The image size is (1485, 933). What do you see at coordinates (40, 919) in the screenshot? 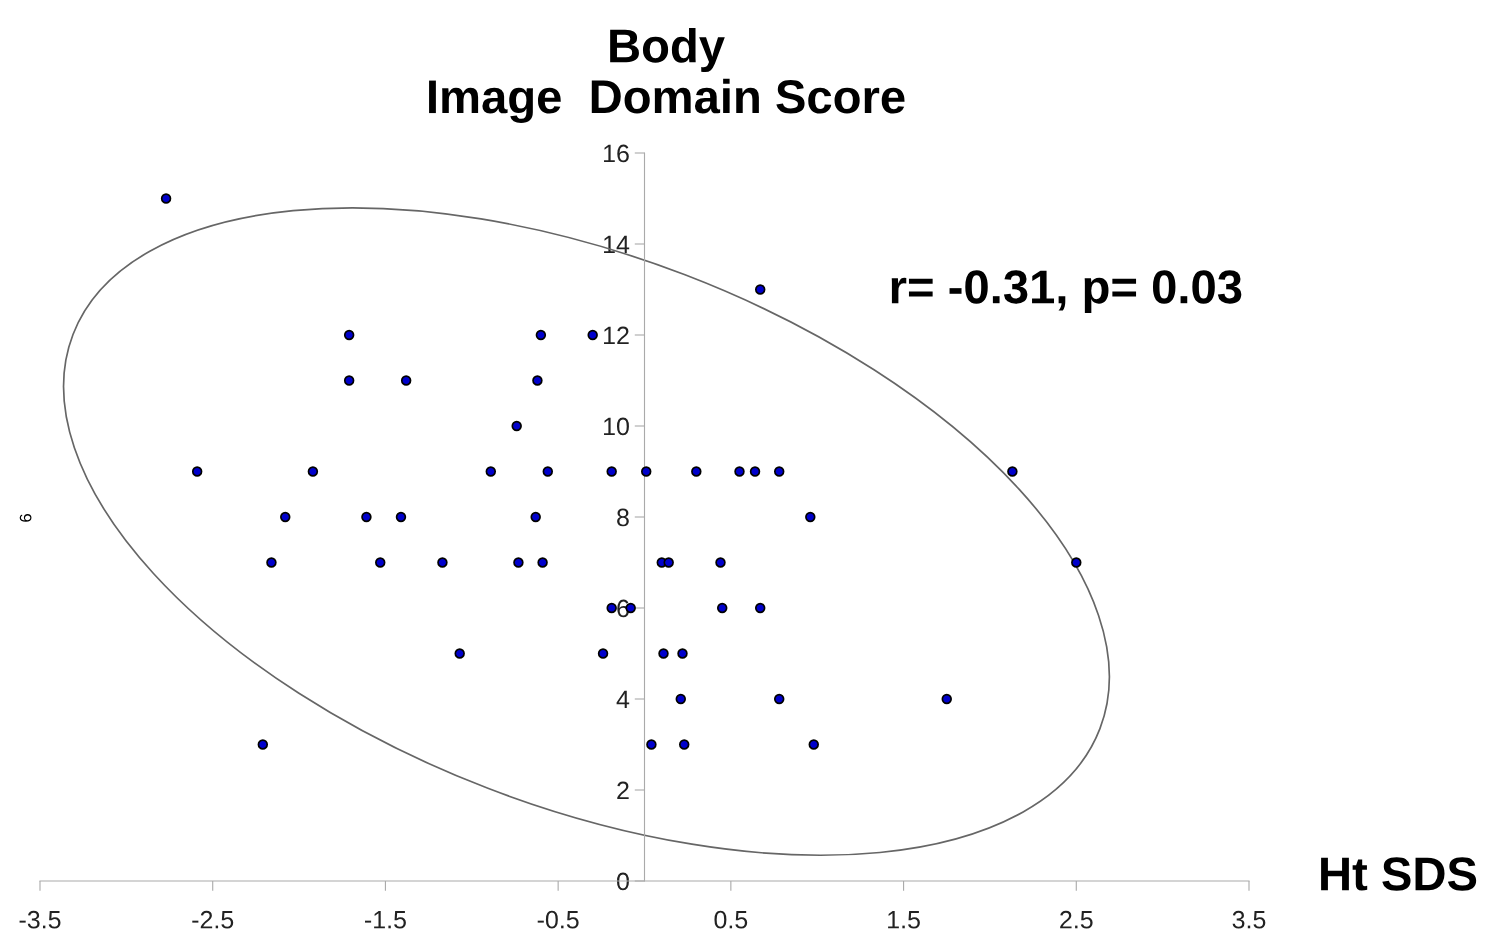
I see `x-tick-label: -3.5` at bounding box center [40, 919].